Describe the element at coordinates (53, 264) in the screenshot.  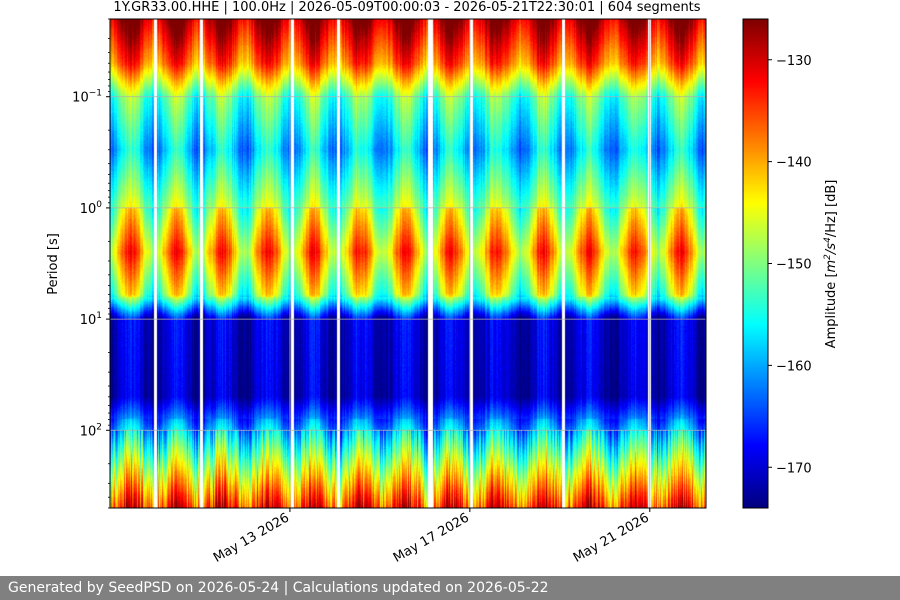
I see `y-axis-label: Period [s]` at that location.